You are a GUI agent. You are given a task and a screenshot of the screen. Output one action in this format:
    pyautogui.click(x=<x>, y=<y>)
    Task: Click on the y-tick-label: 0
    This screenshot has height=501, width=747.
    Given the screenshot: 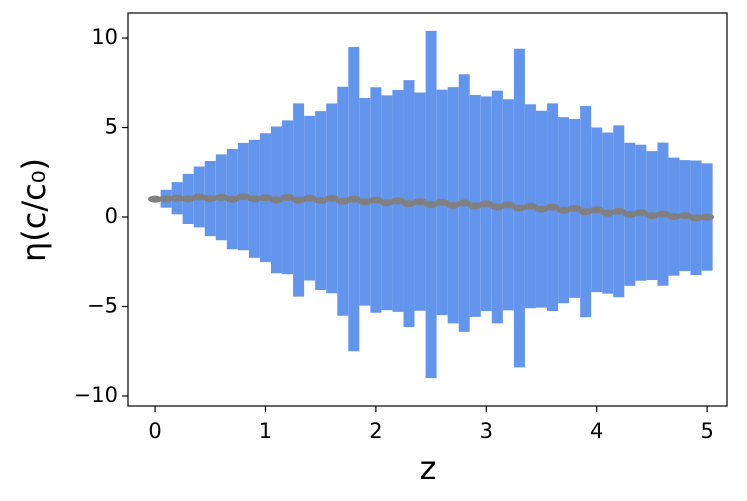 What is the action you would take?
    pyautogui.click(x=111, y=216)
    